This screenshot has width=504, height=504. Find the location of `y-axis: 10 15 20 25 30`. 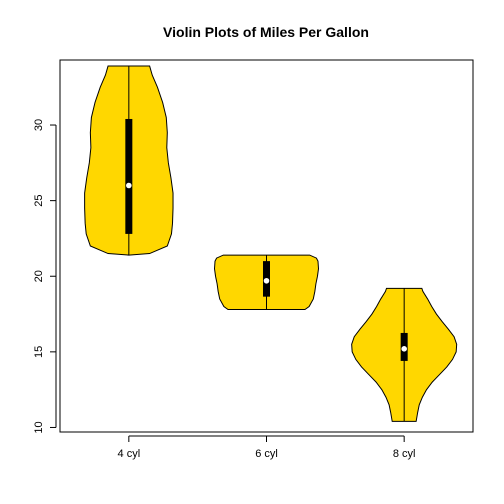

y-axis: 10 15 20 25 30 is located at coordinates (45, 276).